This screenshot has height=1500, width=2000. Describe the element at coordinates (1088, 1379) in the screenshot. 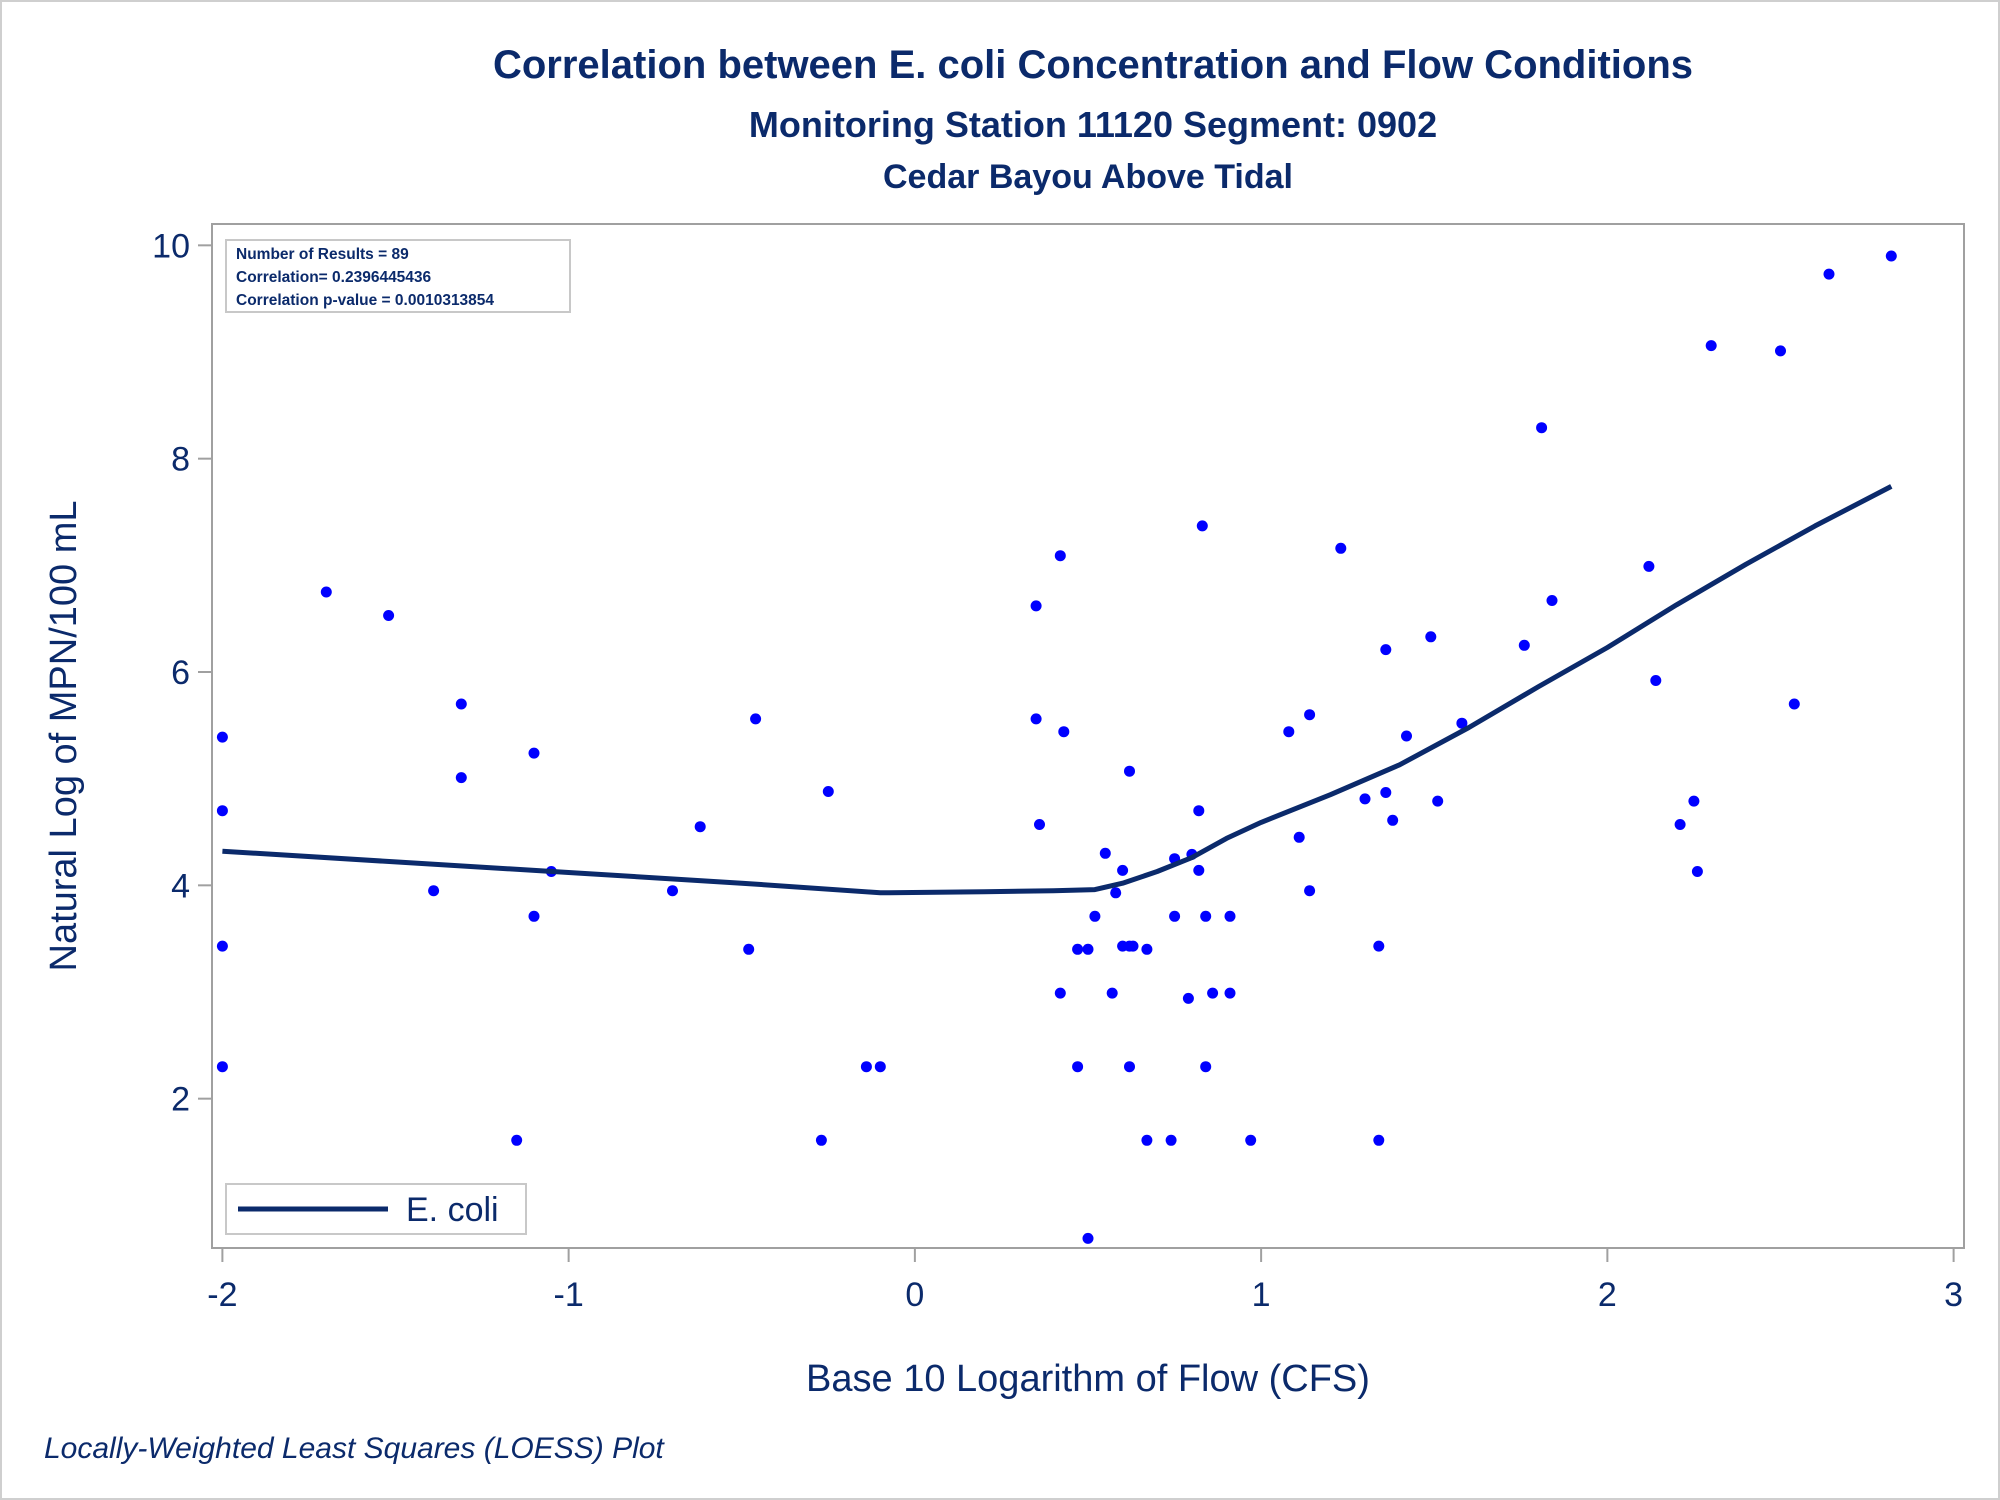

I see `x-axis-label: Base 10 Logarithm of Flow (CFS)` at that location.